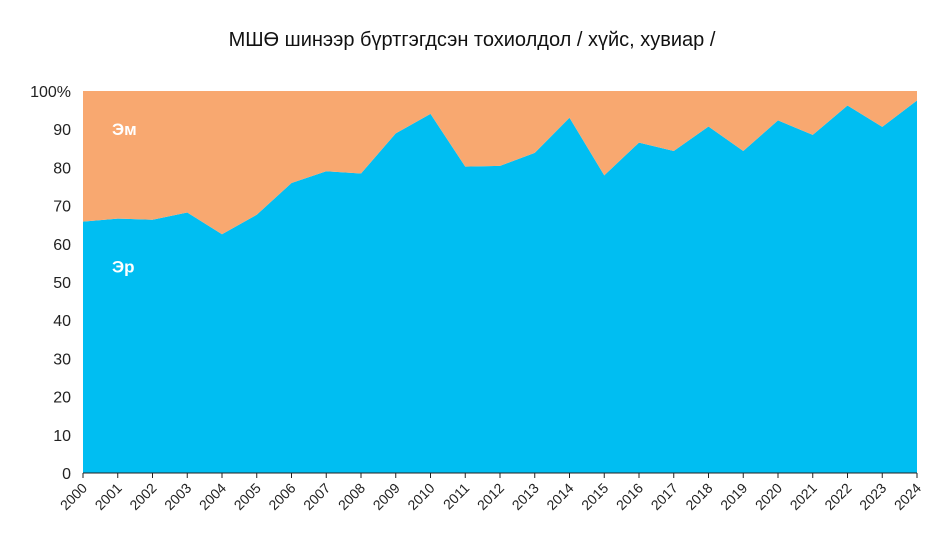 The width and height of the screenshot is (945, 559). What do you see at coordinates (872, 496) in the screenshot?
I see `x-tick-label: 2023` at bounding box center [872, 496].